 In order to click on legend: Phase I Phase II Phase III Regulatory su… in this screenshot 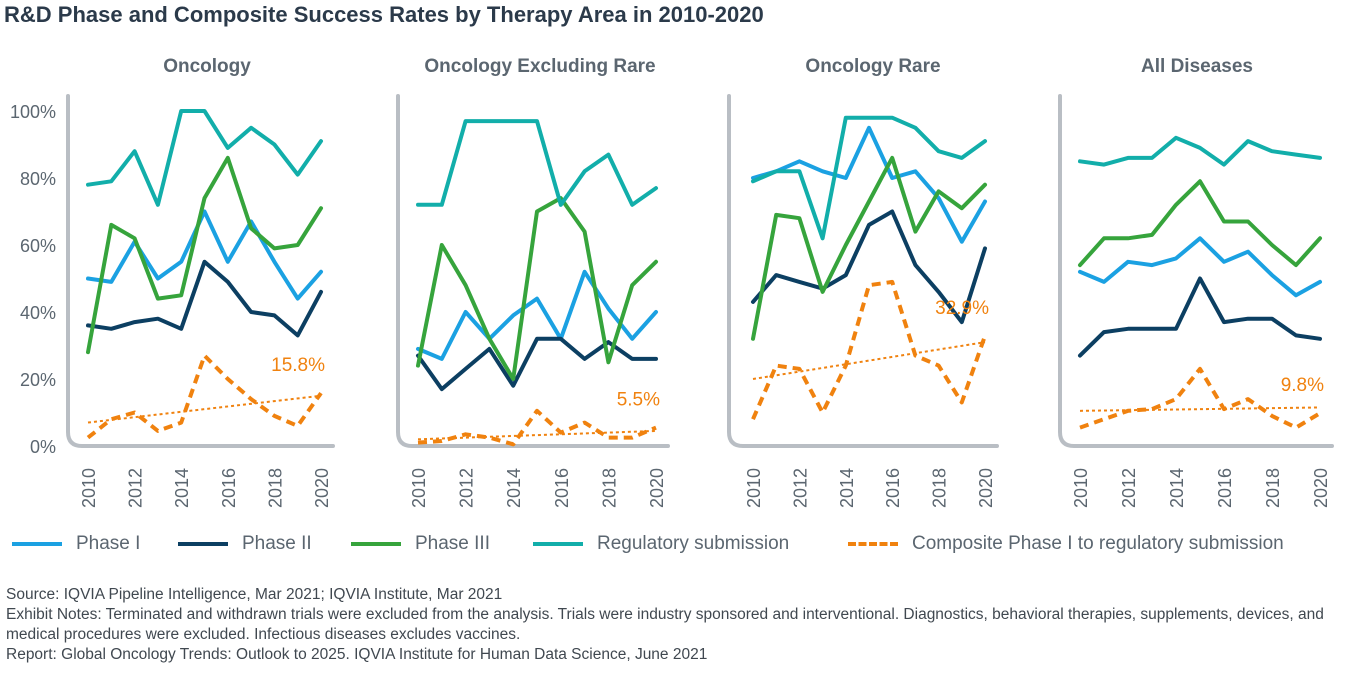, I will do `click(676, 551)`.